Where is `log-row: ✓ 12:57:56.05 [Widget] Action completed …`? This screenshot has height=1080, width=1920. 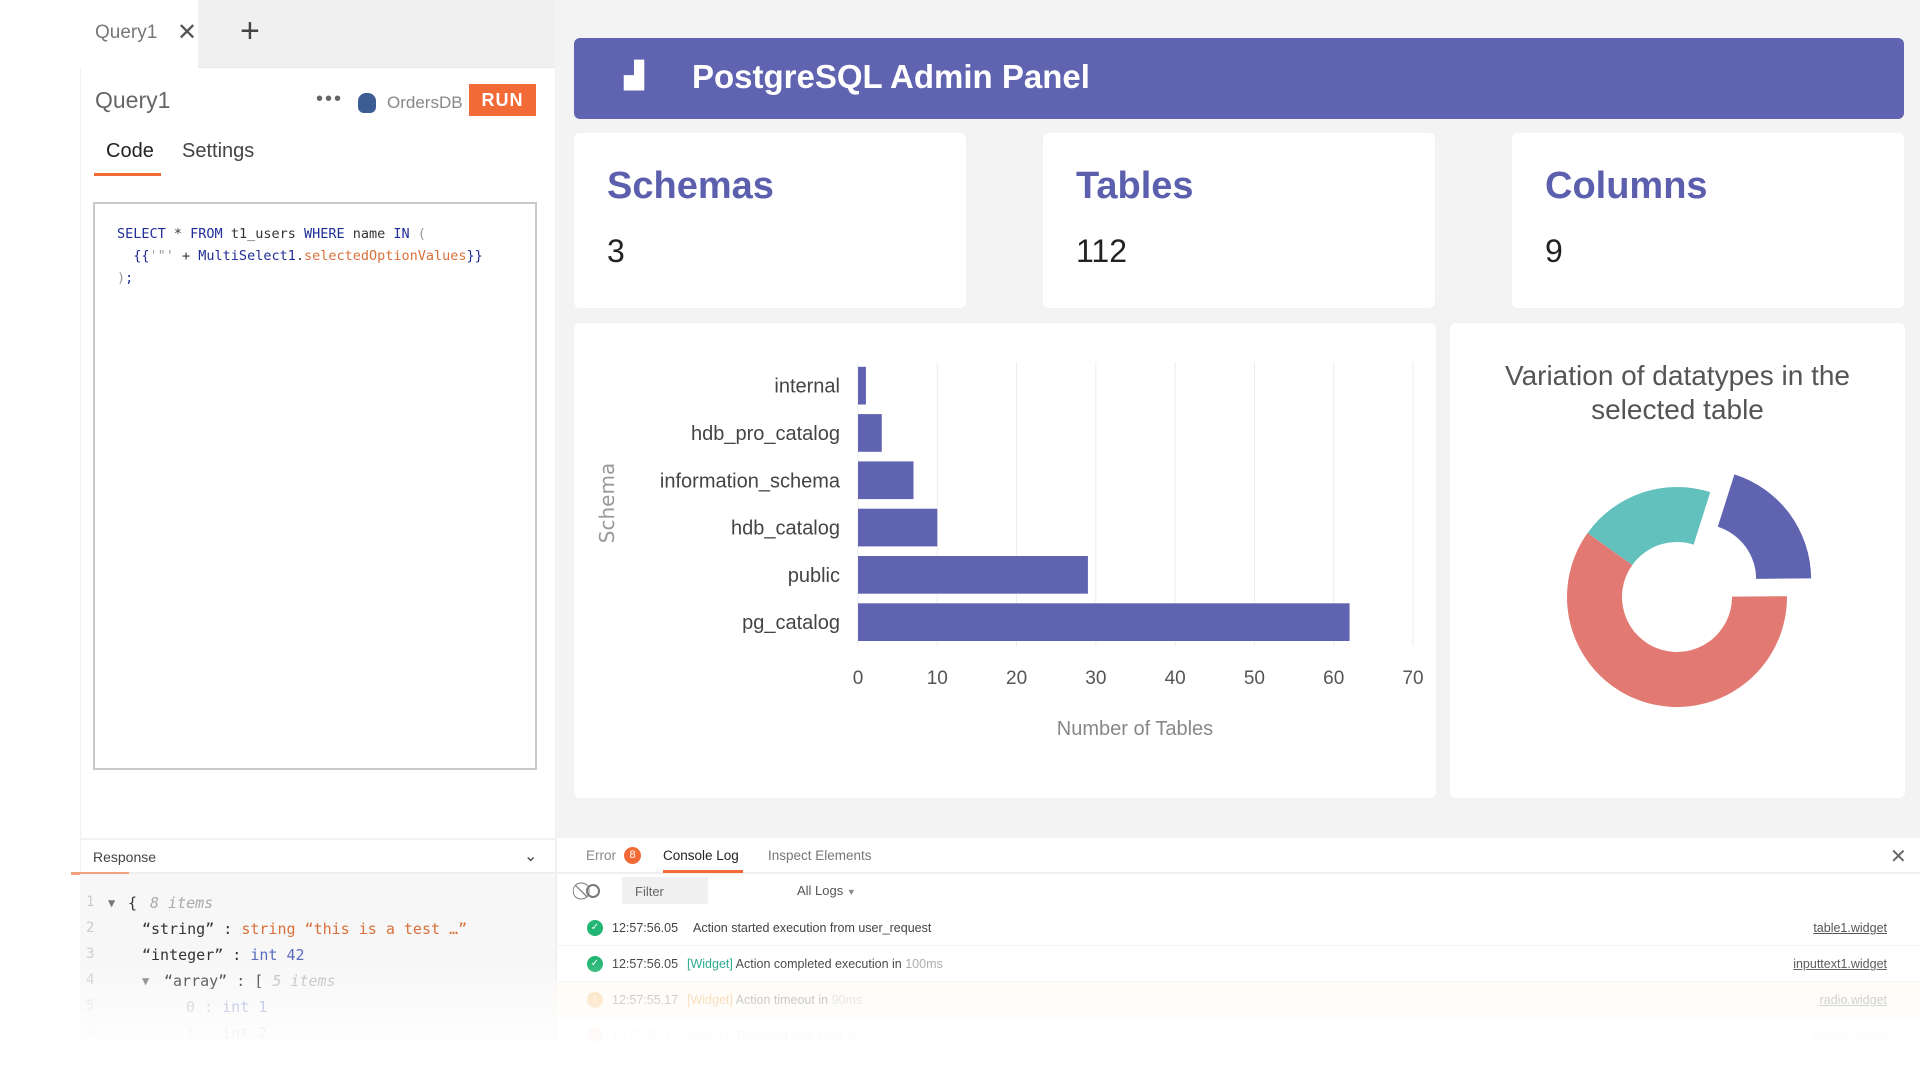 log-row: ✓ 12:57:56.05 [Widget] Action completed … is located at coordinates (1237, 964).